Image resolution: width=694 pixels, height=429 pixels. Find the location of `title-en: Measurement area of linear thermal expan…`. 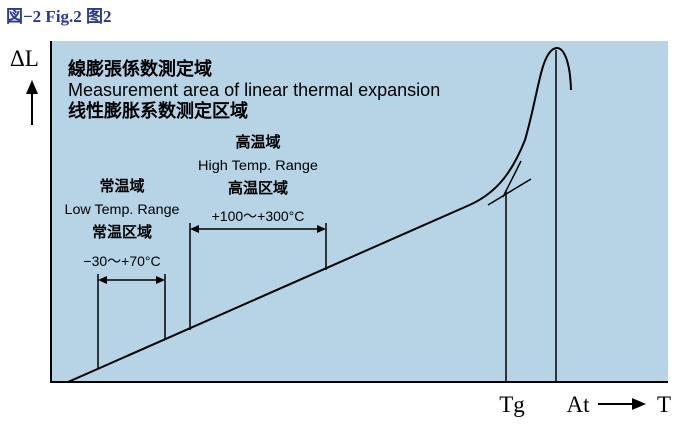

title-en: Measurement area of linear thermal expan… is located at coordinates (254, 90).